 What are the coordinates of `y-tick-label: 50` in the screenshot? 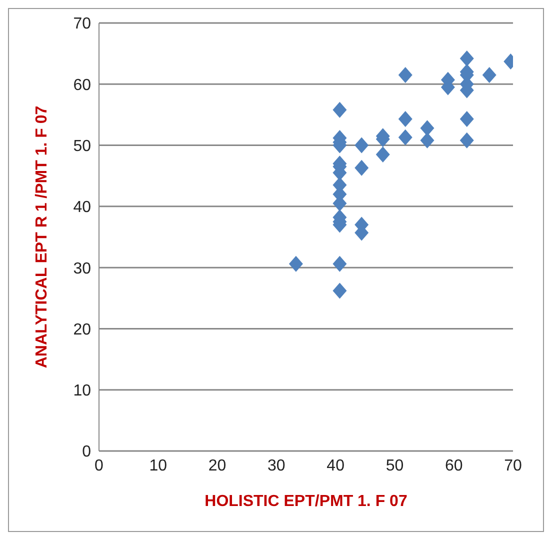 It's located at (82, 146).